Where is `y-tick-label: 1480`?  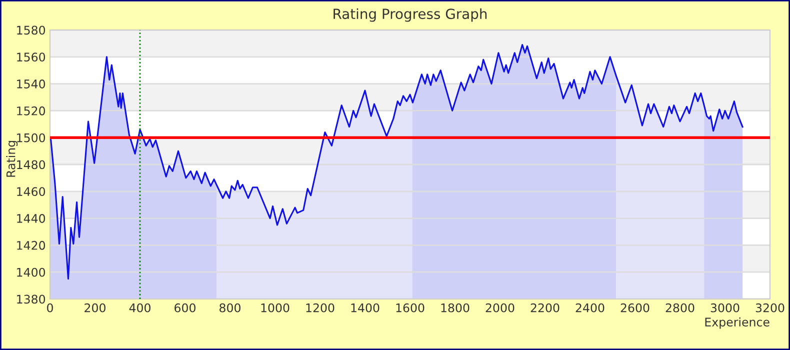 y-tick-label: 1480 is located at coordinates (31, 165).